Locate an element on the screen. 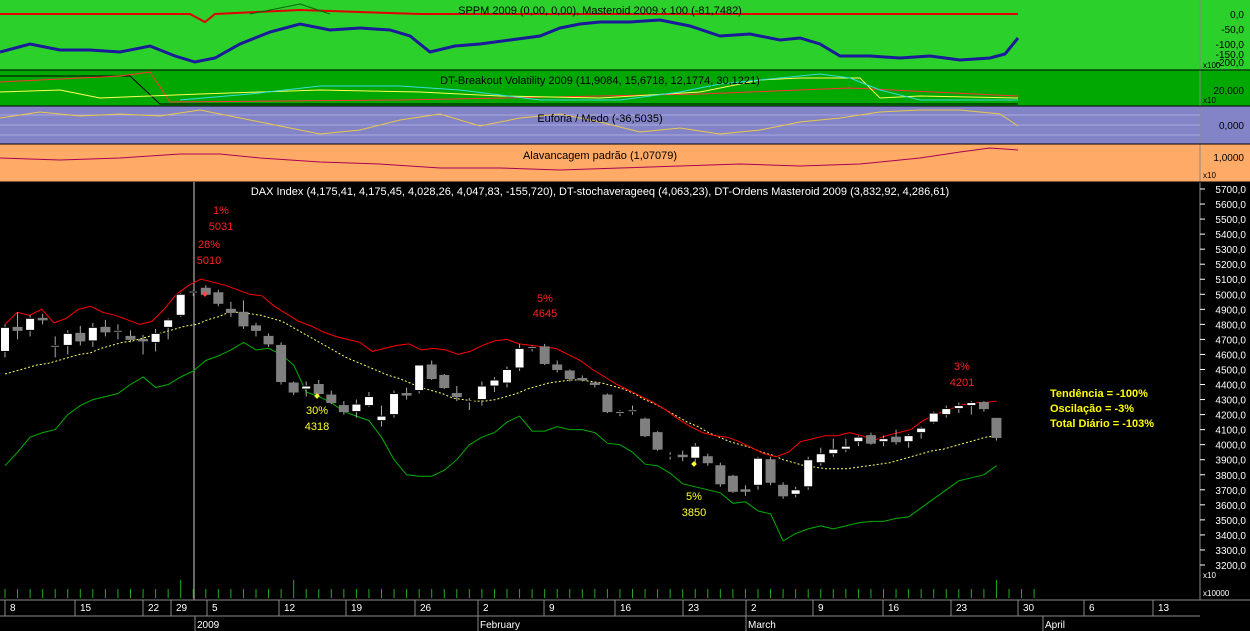  annotation-pct: 30% is located at coordinates (317, 411).